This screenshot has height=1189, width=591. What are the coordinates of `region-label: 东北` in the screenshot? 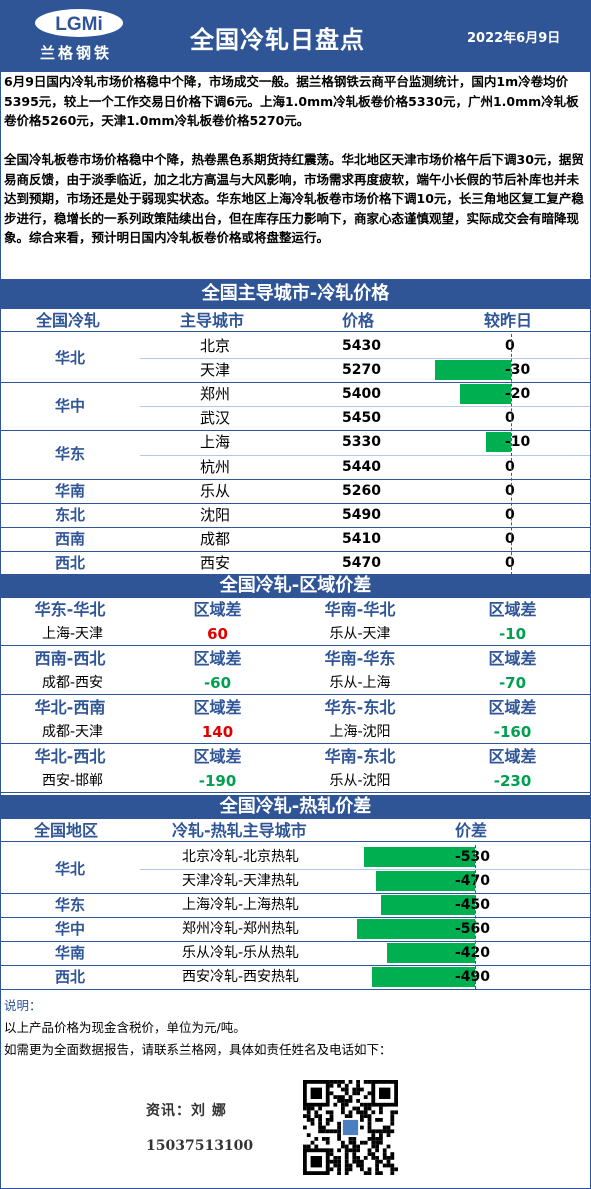 It's located at (69, 514).